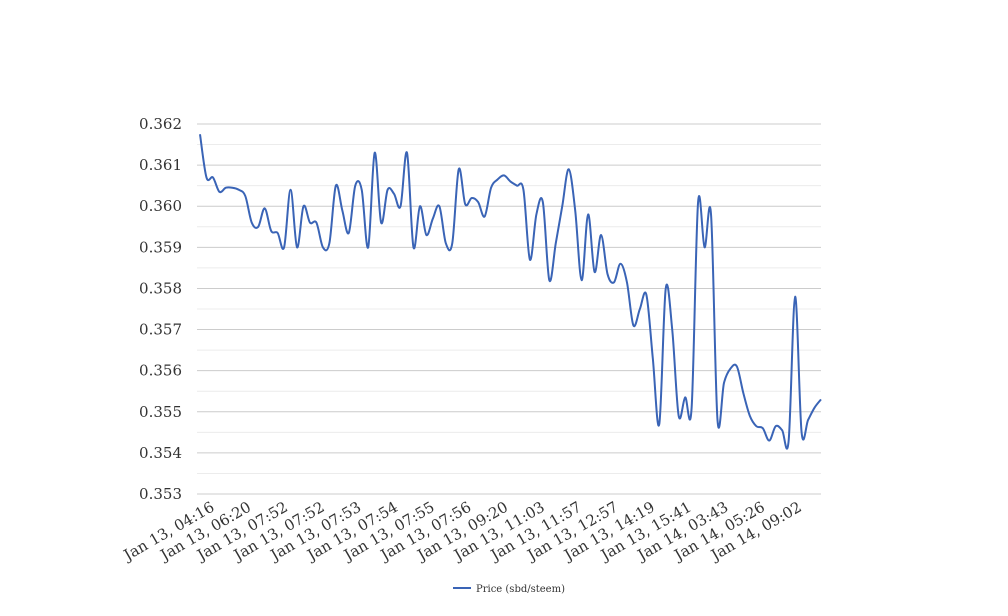 The height and width of the screenshot is (616, 1008). Describe the element at coordinates (160, 330) in the screenshot. I see `y-tick-label: 0.357` at that location.